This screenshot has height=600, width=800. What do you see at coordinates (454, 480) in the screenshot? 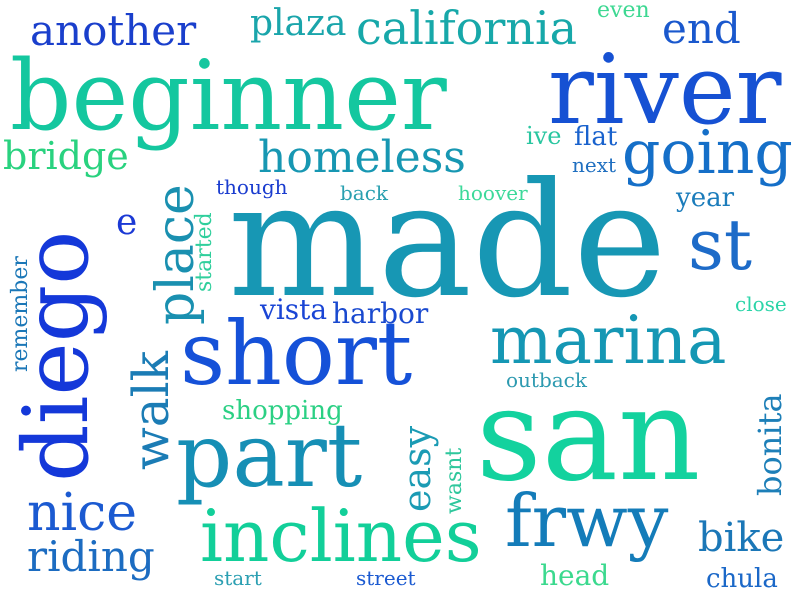
I see `word-wasnt: wasnt` at bounding box center [454, 480].